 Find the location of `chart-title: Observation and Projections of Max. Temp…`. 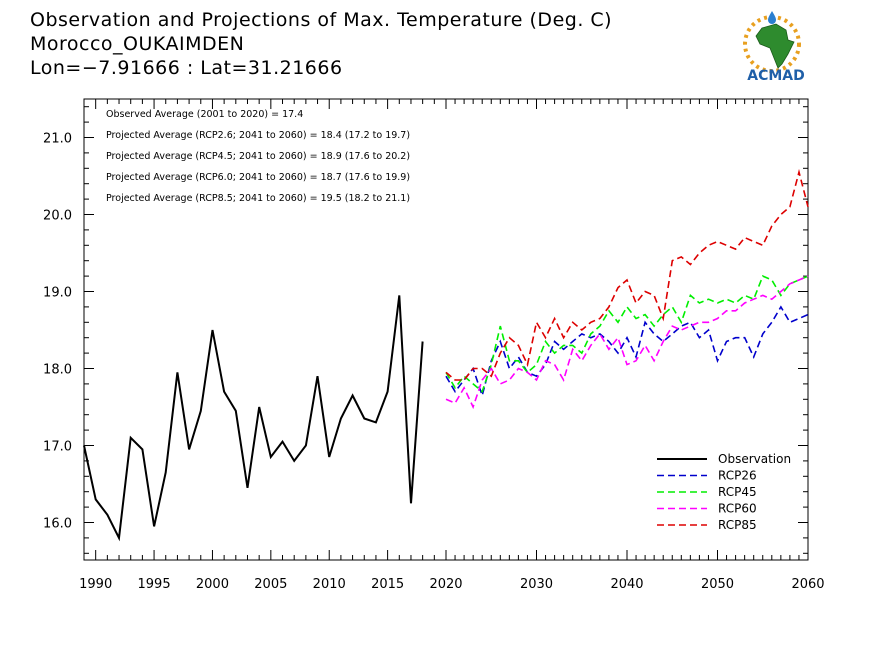

chart-title: Observation and Projections of Max. Temp… is located at coordinates (321, 20).